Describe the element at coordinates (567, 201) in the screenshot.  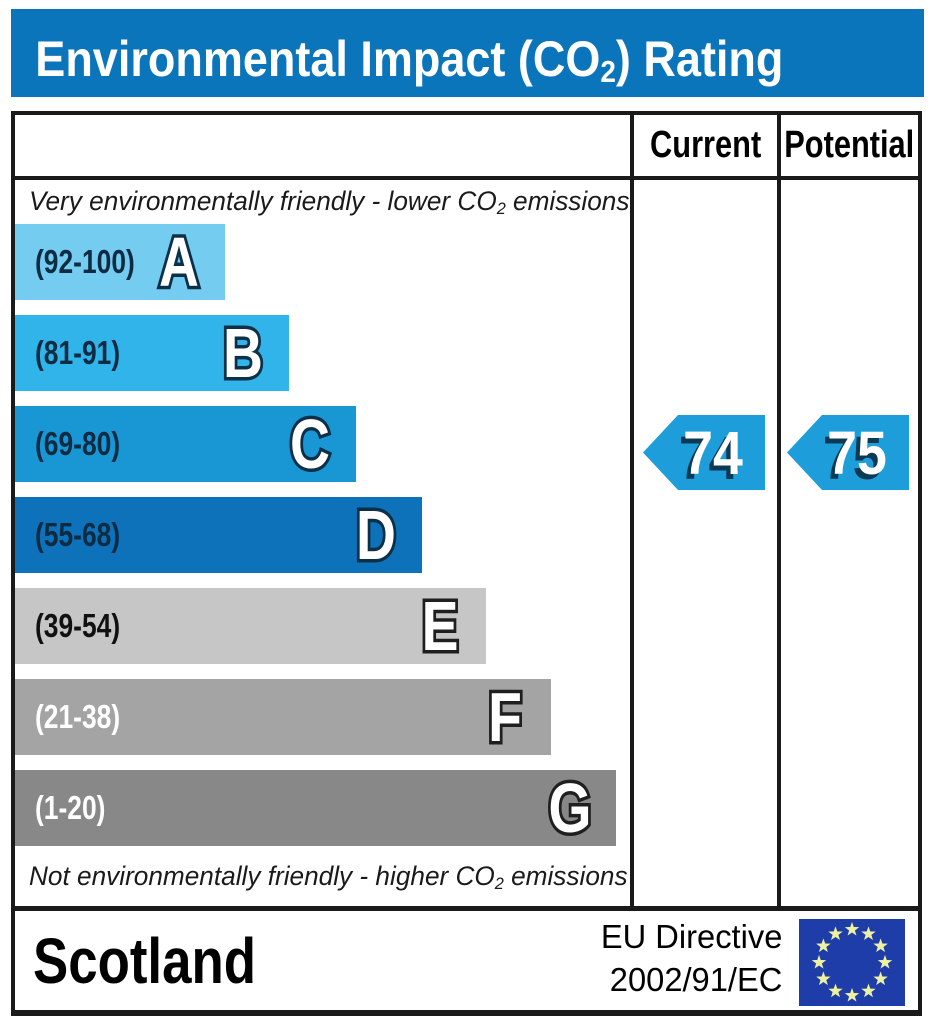
I see `note-very-friendly-suffix: emissions` at that location.